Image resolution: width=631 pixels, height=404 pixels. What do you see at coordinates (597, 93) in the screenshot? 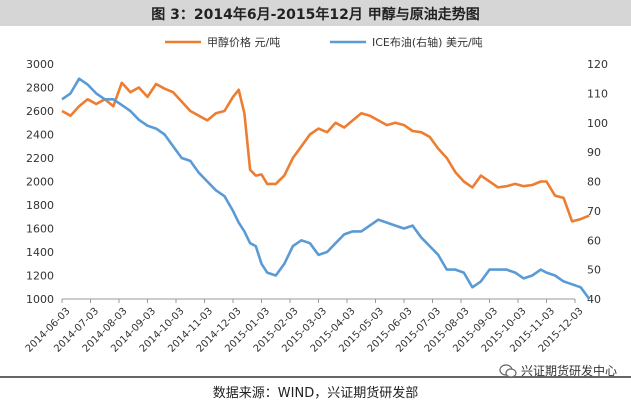
I see `y-right-tick-label: 110` at bounding box center [597, 93].